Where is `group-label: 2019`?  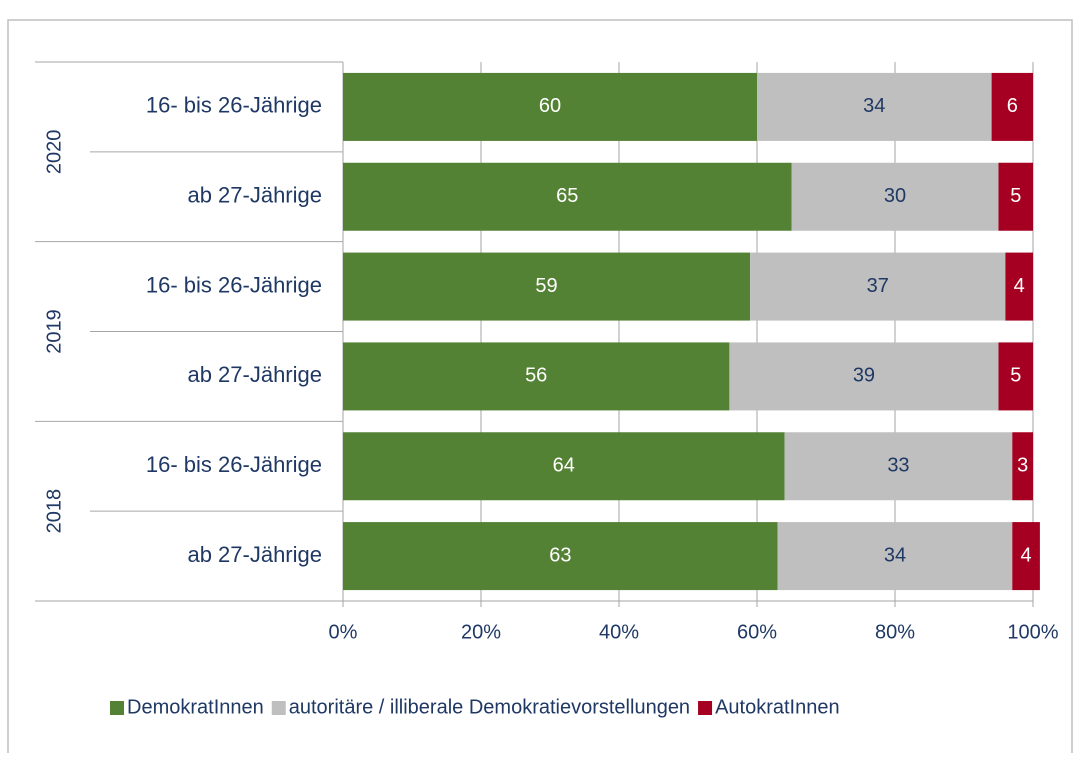
group-label: 2019 is located at coordinates (54, 331).